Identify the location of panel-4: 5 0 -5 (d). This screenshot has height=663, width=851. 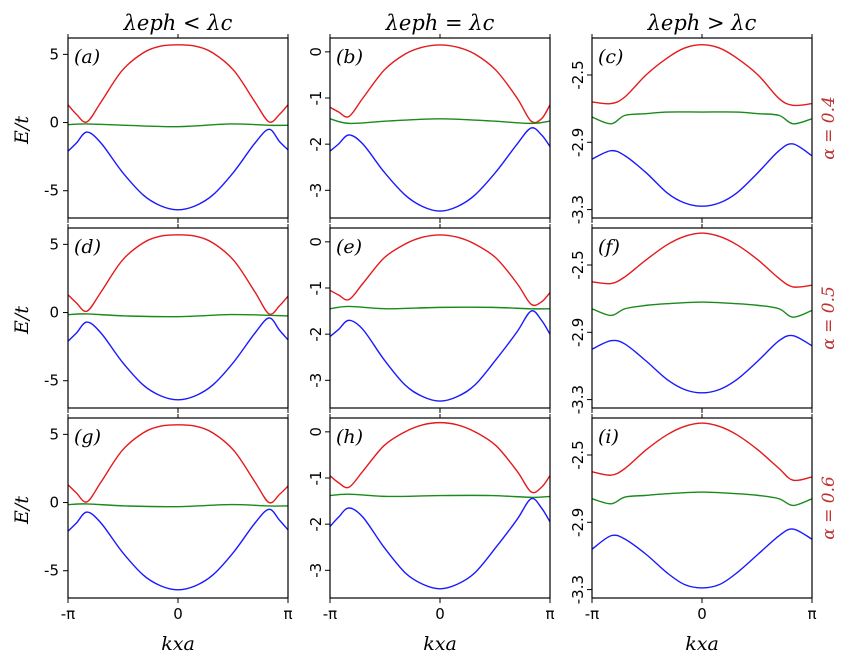
(166, 318).